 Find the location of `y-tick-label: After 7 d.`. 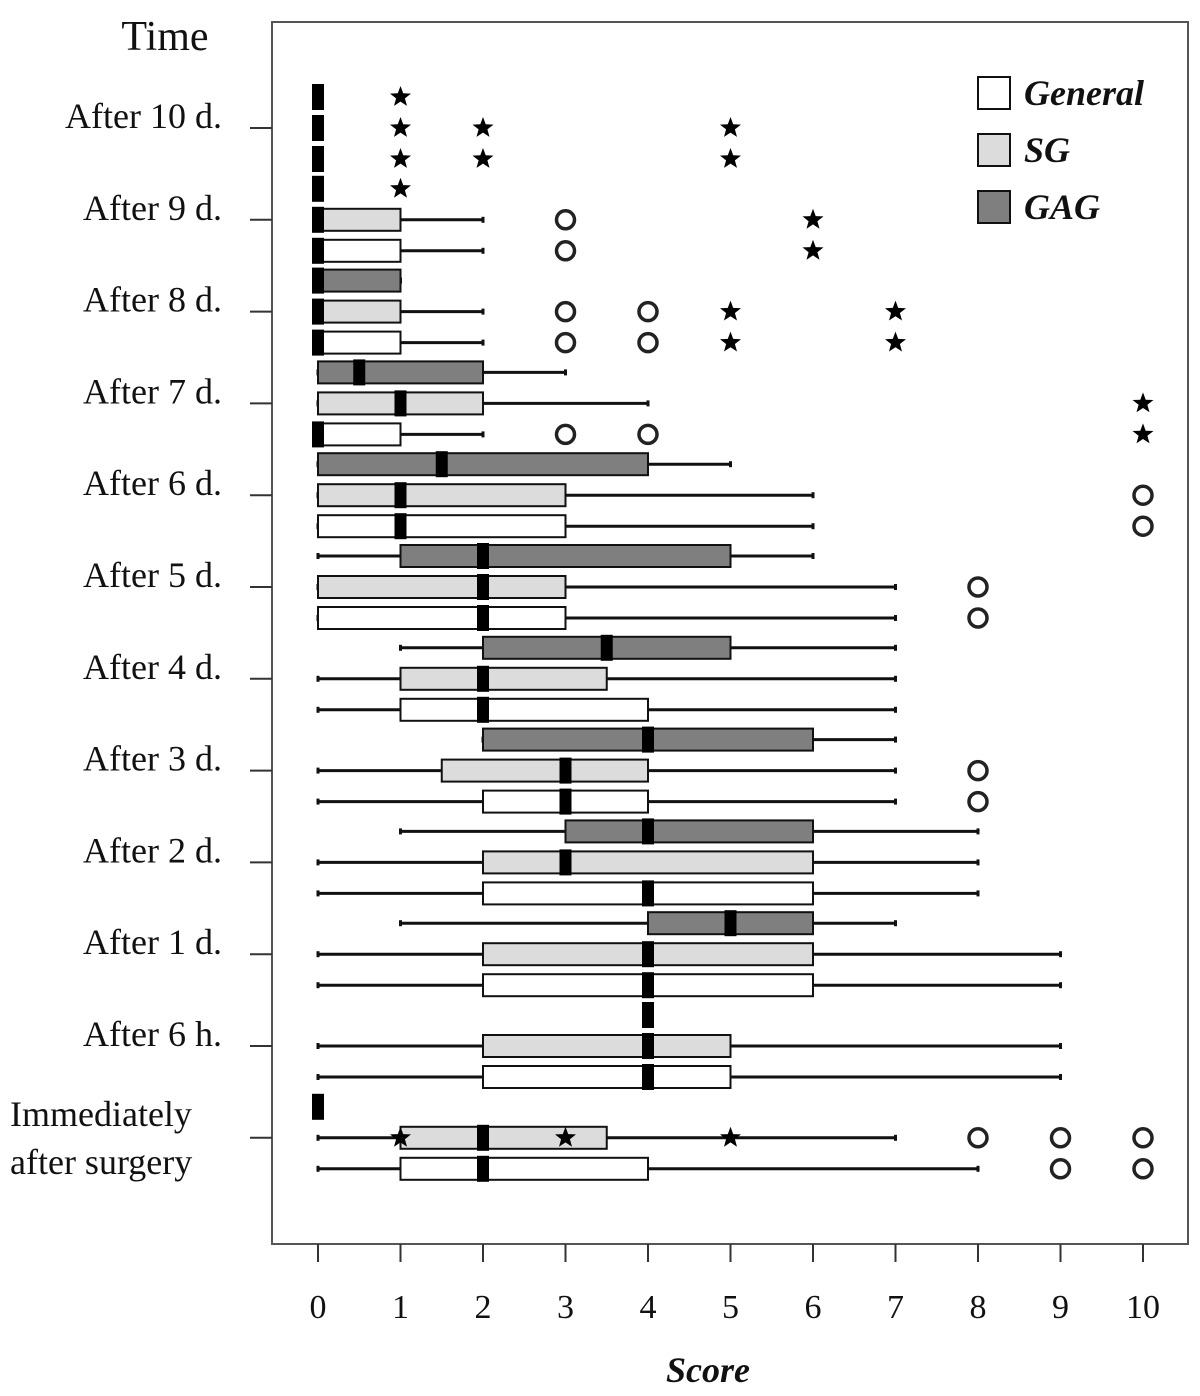

y-tick-label: After 7 d. is located at coordinates (152, 391).